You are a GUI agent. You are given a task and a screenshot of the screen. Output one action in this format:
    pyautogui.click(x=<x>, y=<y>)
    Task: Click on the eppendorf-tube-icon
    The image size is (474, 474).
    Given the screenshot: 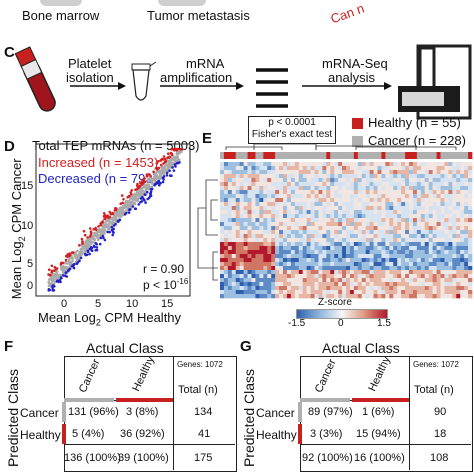 What is the action you would take?
    pyautogui.click(x=144, y=81)
    